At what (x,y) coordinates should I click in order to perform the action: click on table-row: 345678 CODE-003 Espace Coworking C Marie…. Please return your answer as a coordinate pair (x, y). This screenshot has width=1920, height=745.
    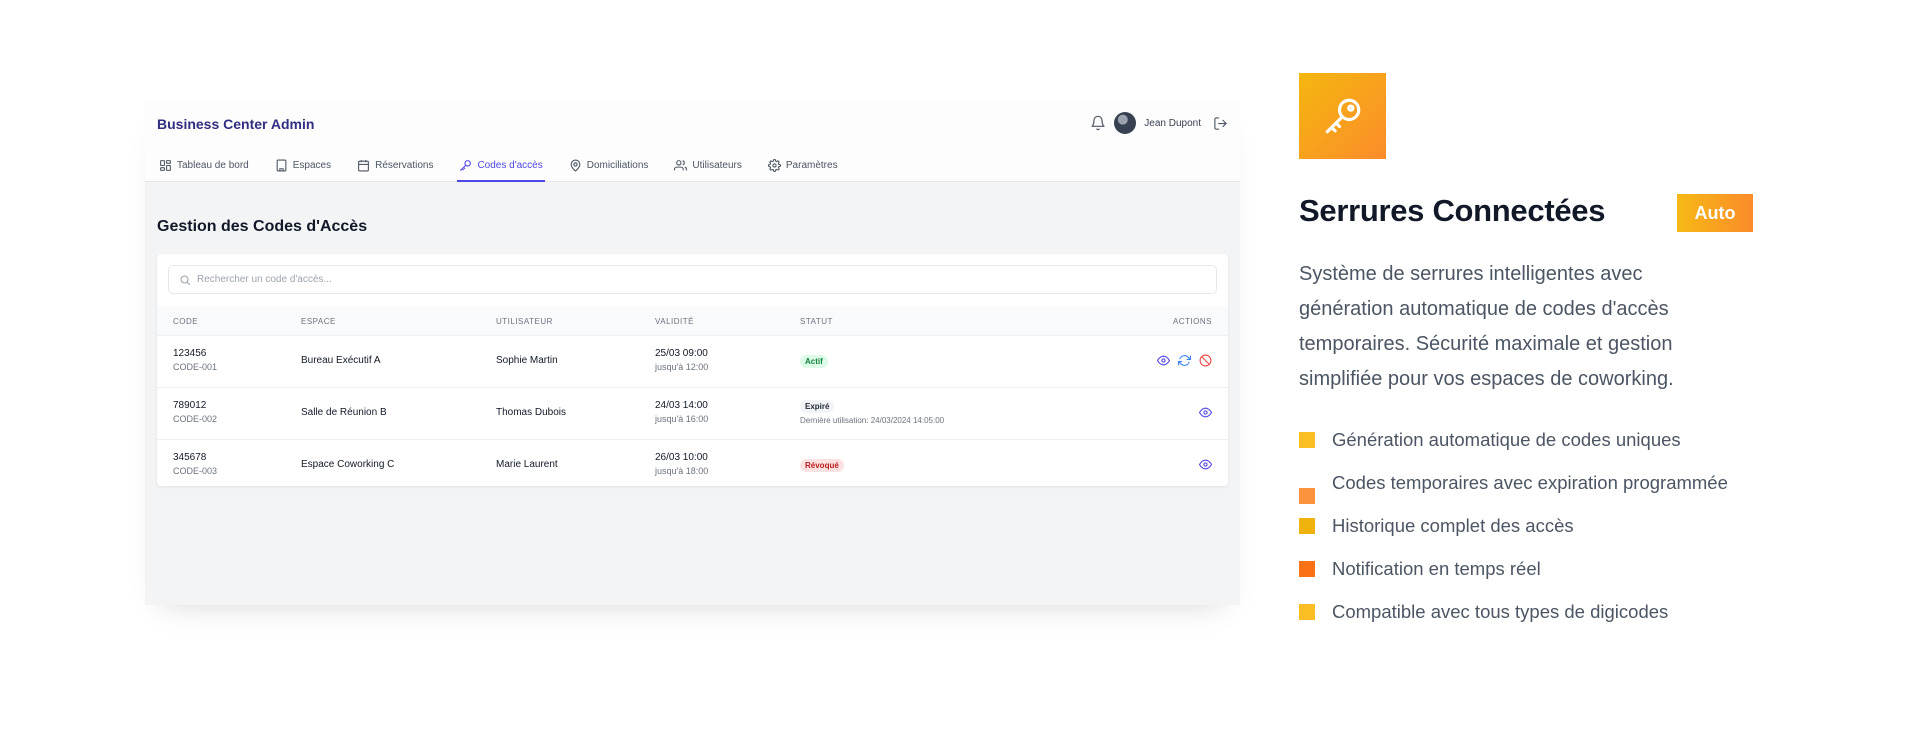
    Looking at the image, I should click on (692, 466).